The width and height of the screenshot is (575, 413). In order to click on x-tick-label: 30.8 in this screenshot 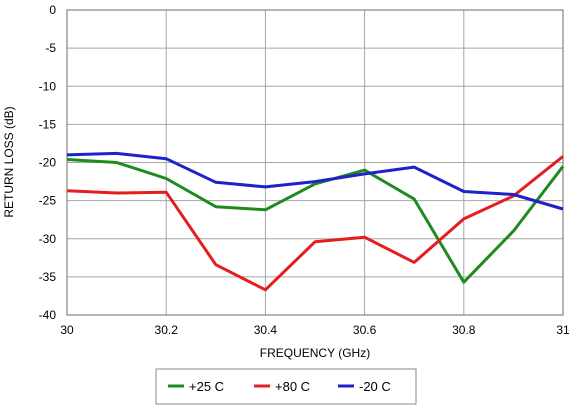, I will do `click(464, 330)`.